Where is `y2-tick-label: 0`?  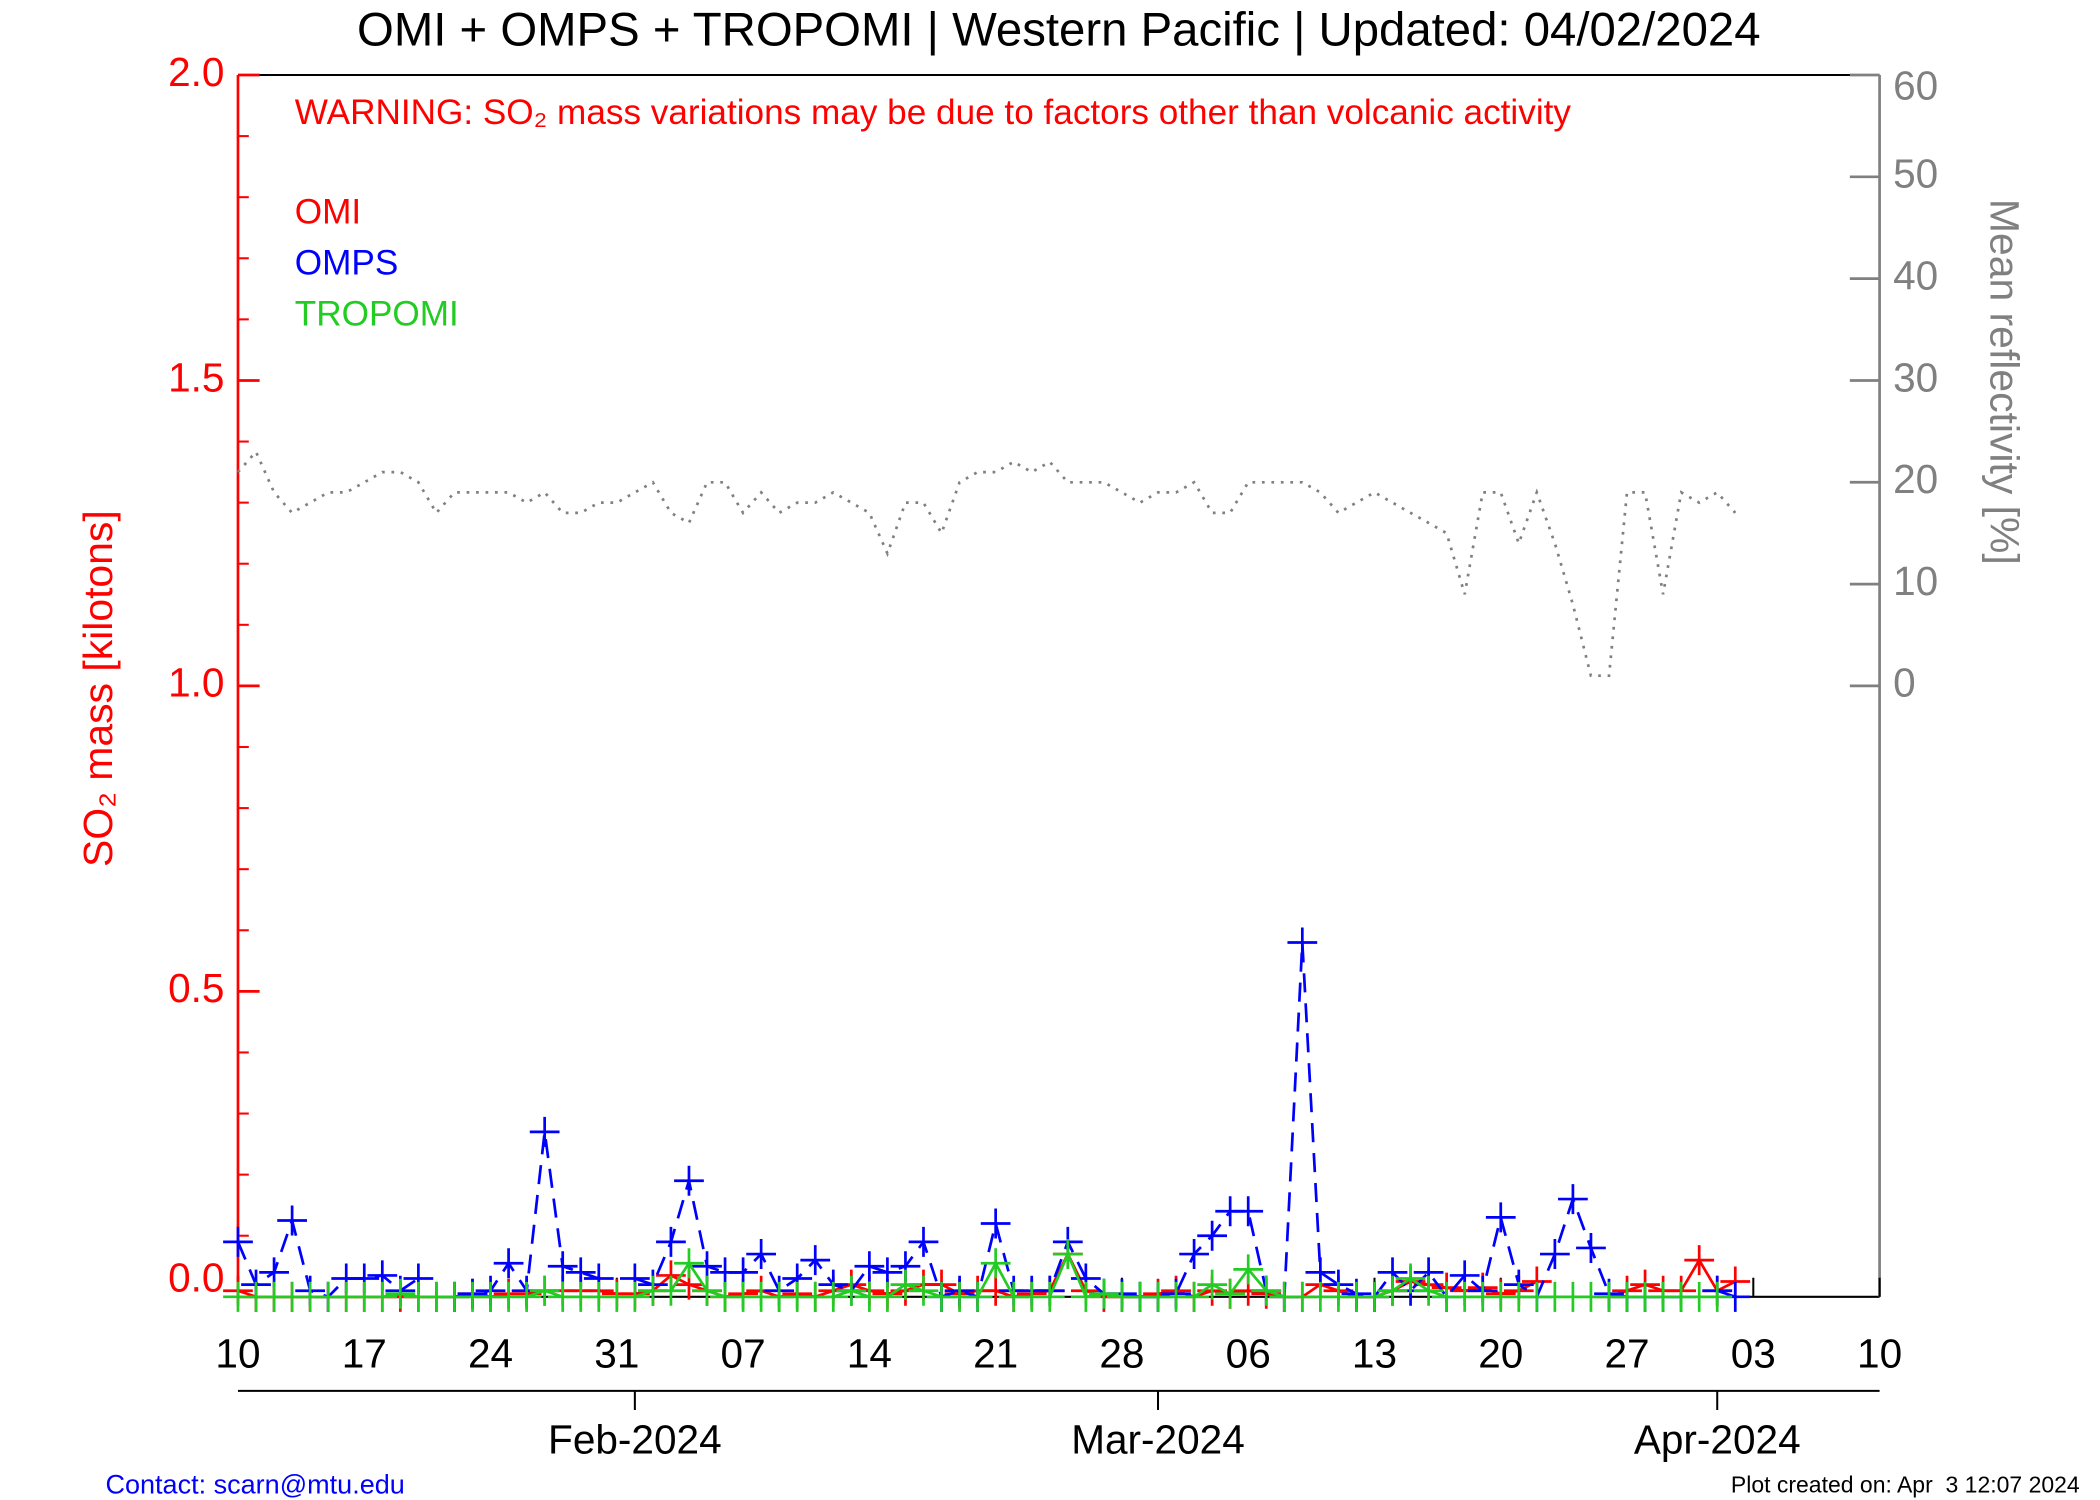 y2-tick-label: 0 is located at coordinates (1904, 683).